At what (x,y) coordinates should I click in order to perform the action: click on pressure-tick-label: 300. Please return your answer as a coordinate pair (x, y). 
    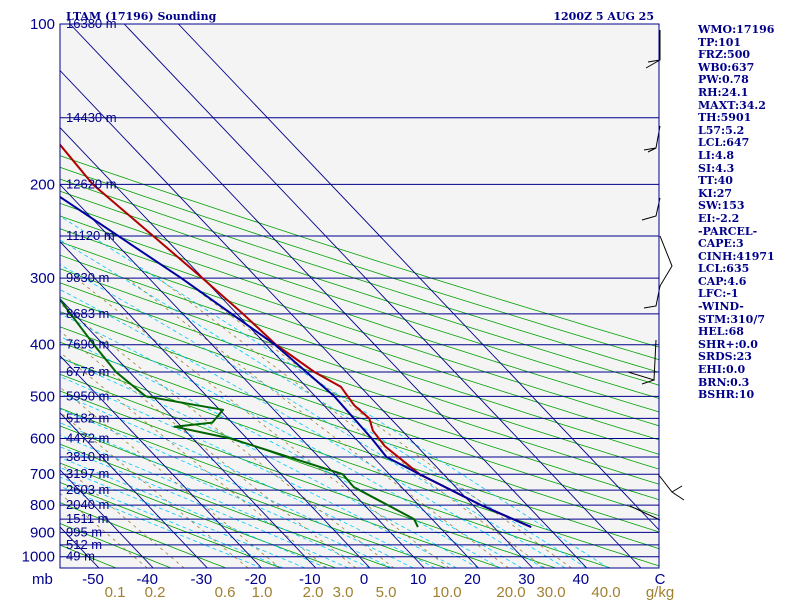
    Looking at the image, I should click on (42, 278).